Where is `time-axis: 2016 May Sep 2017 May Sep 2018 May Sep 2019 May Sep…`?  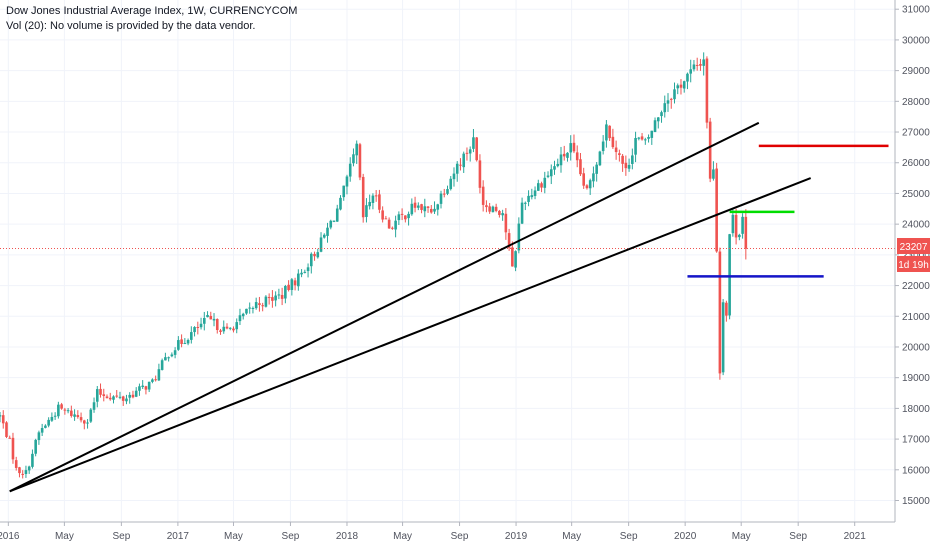
time-axis: 2016 May Sep 2017 May Sep 2018 May Sep 2019 May Sep… is located at coordinates (447, 531).